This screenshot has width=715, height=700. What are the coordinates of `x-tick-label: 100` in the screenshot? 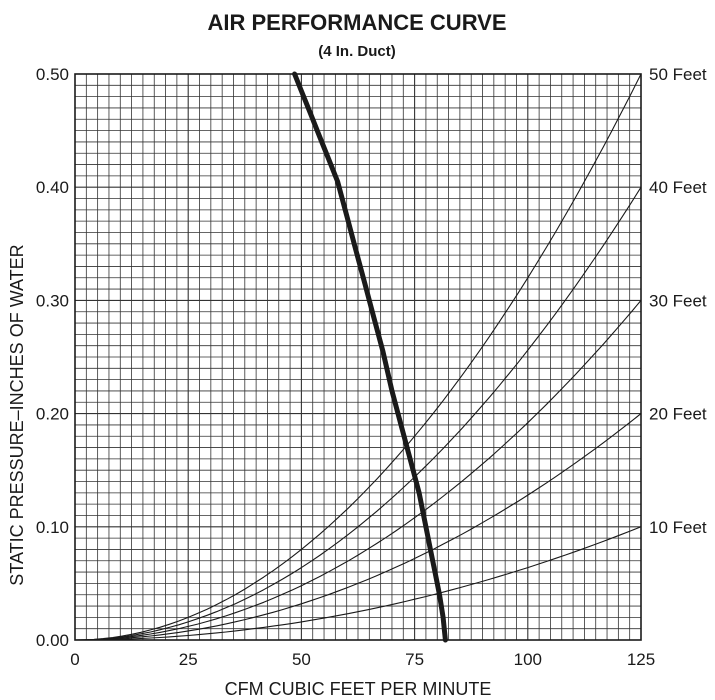 It's located at (528, 659).